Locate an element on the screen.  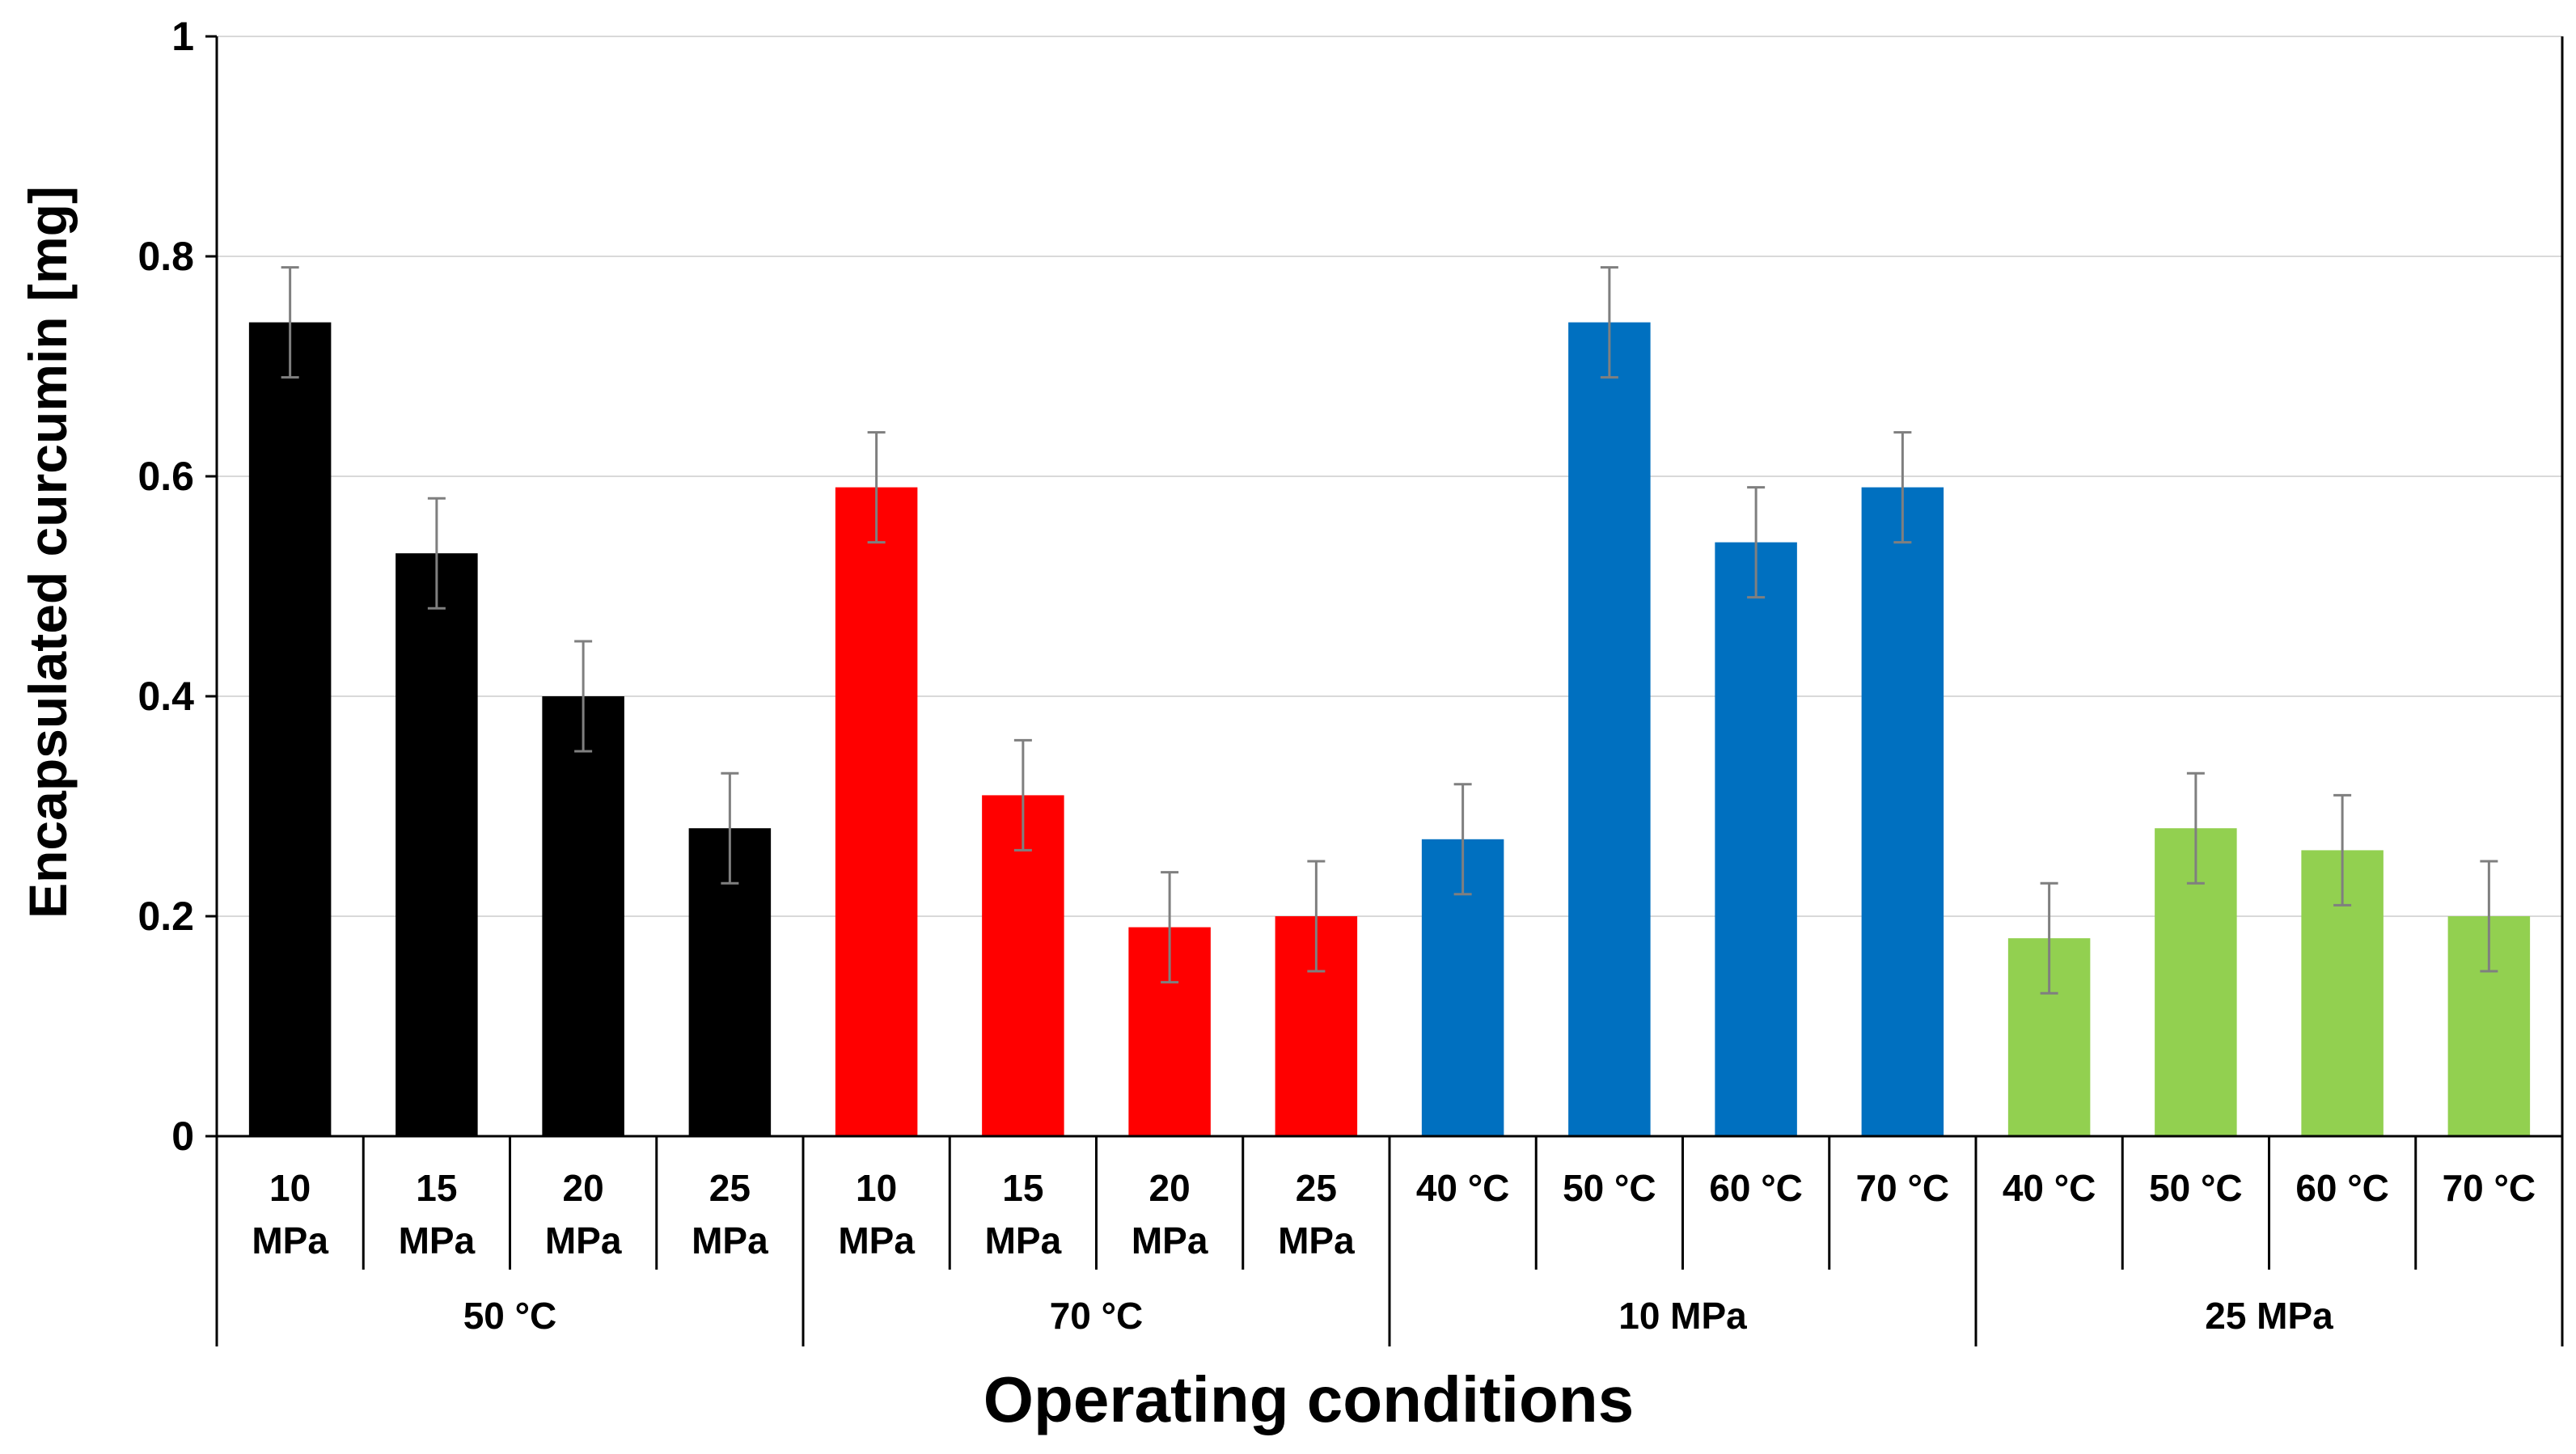
group-label: 50 °C is located at coordinates (510, 1316).